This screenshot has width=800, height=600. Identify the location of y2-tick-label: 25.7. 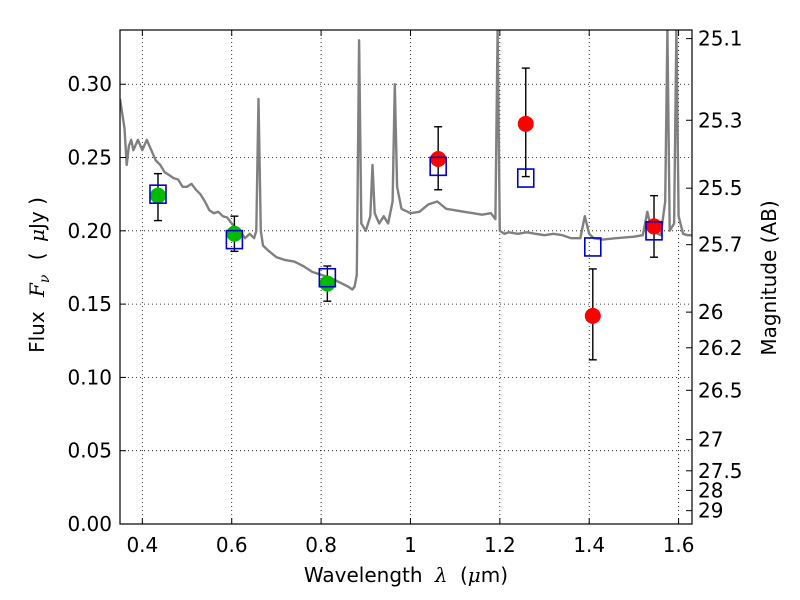
(720, 245).